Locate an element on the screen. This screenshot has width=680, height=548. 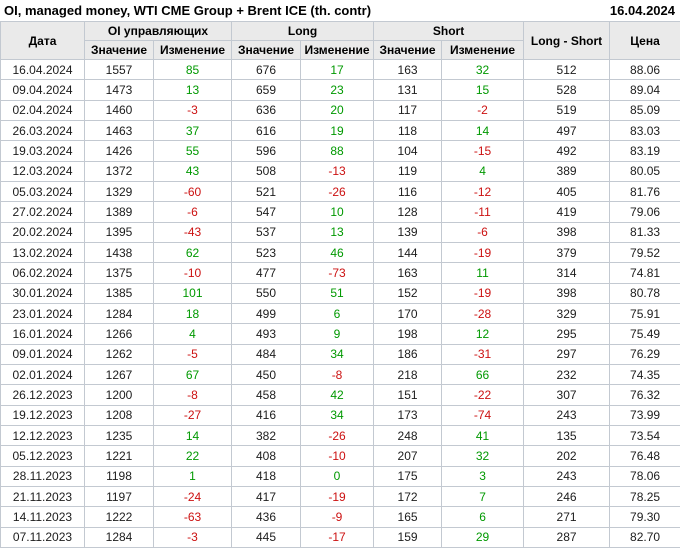
long_short-cell: 419 is located at coordinates (567, 212).